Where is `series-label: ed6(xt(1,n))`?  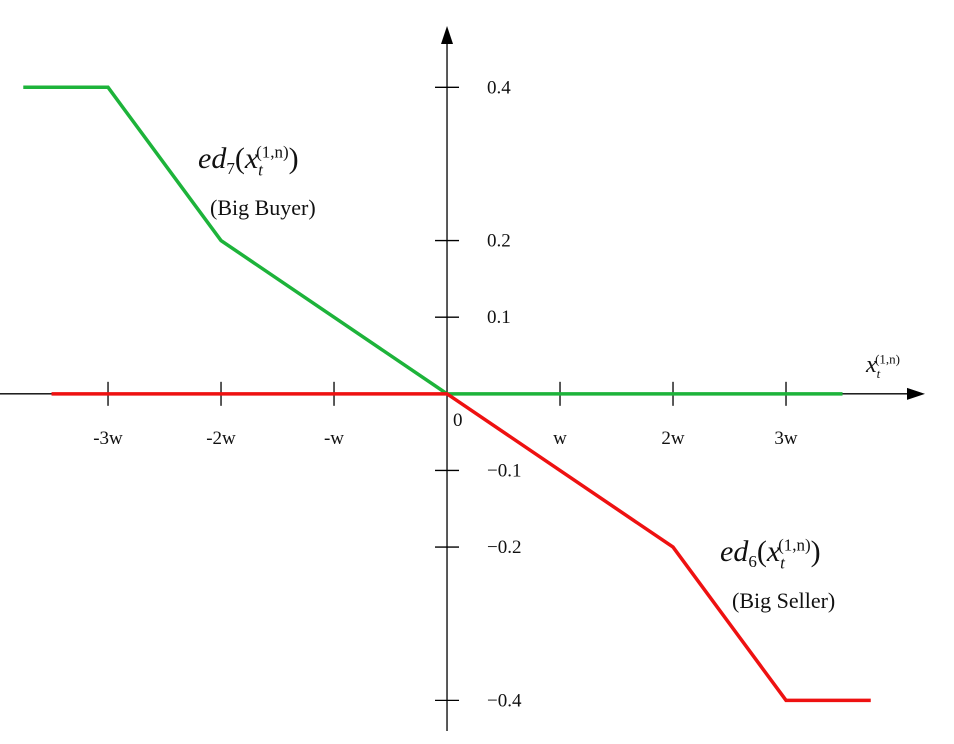
series-label: ed6(xt(1,n)) is located at coordinates (770, 554).